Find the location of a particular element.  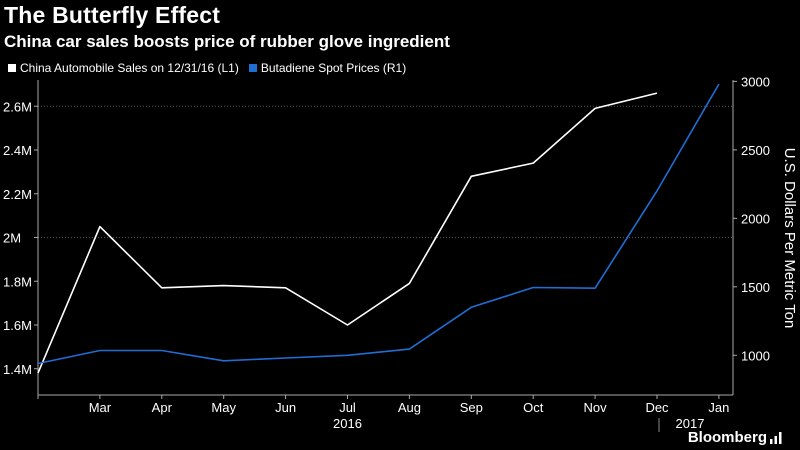

left-tick-label: 2.2M is located at coordinates (17, 194).